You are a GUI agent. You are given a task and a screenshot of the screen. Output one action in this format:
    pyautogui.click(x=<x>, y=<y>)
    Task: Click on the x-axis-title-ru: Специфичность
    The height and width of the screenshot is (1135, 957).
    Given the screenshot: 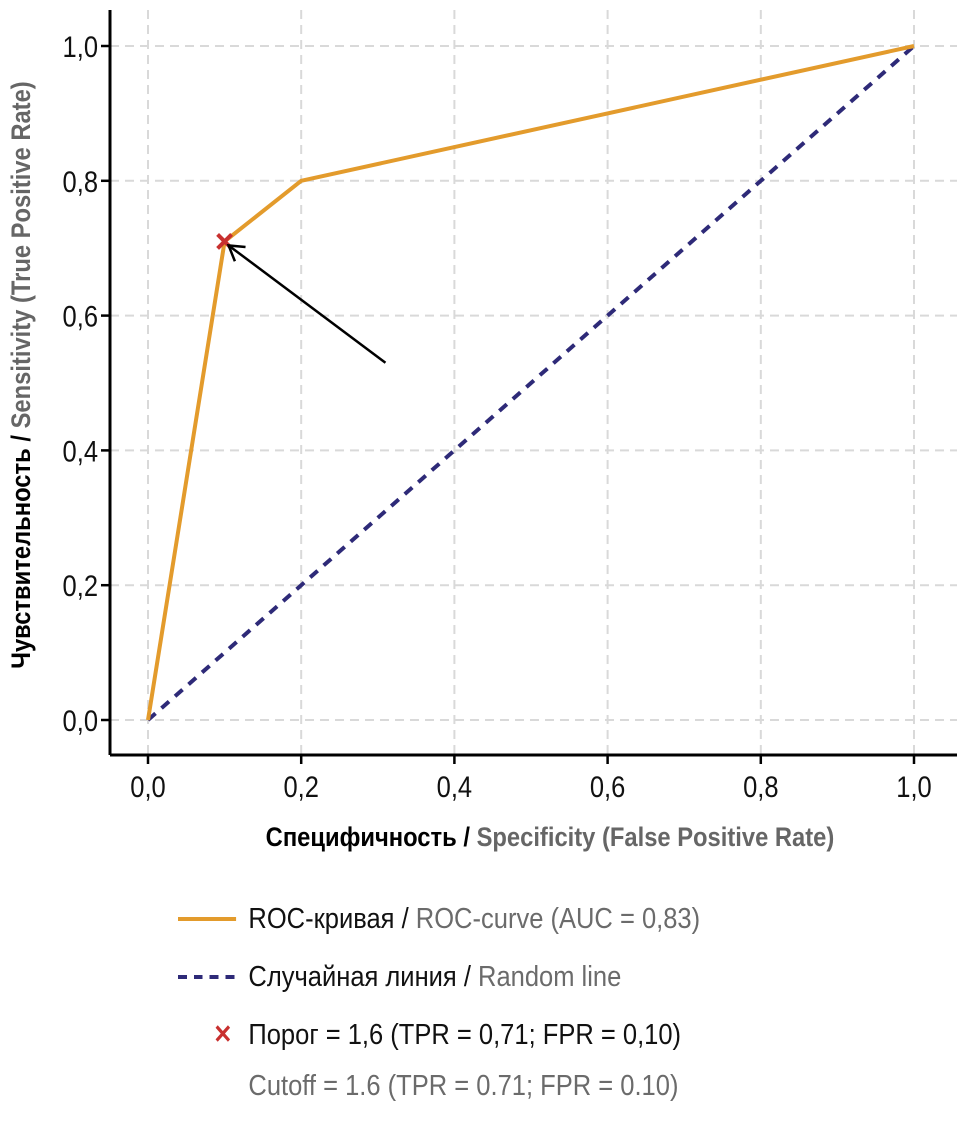 What is the action you would take?
    pyautogui.click(x=361, y=838)
    